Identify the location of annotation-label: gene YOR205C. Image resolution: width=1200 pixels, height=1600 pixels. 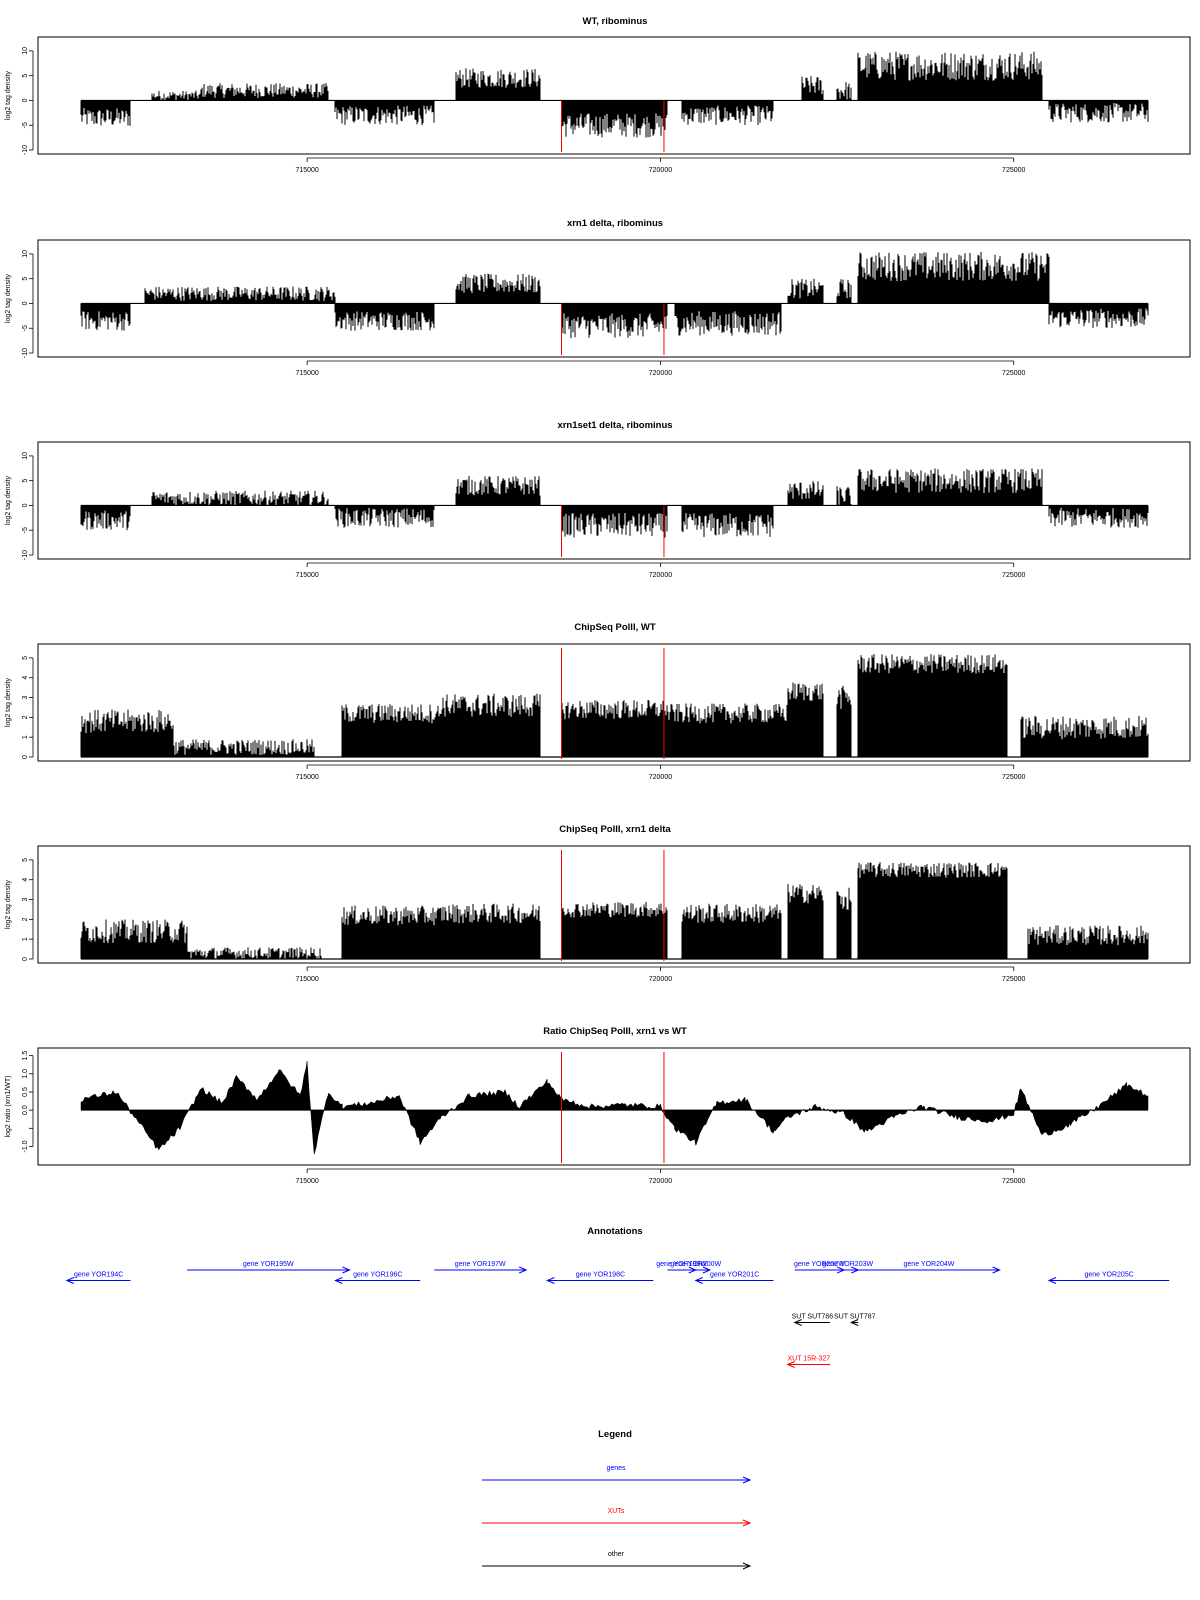
(1108, 1275).